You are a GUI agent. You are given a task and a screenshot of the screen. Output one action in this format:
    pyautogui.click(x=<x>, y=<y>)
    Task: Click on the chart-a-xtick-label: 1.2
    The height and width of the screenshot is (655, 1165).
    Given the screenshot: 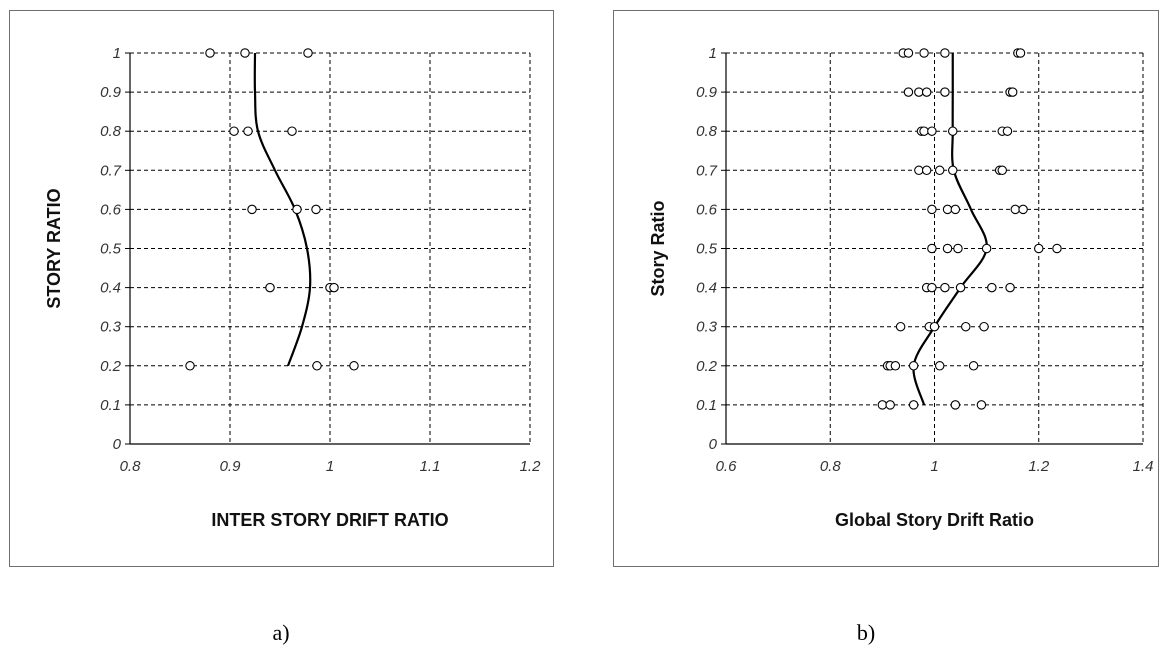 What is the action you would take?
    pyautogui.click(x=531, y=466)
    